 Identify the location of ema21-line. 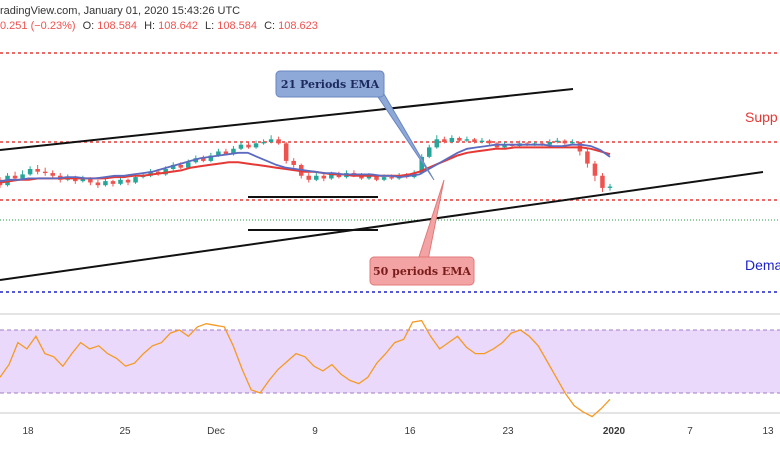
(305, 163).